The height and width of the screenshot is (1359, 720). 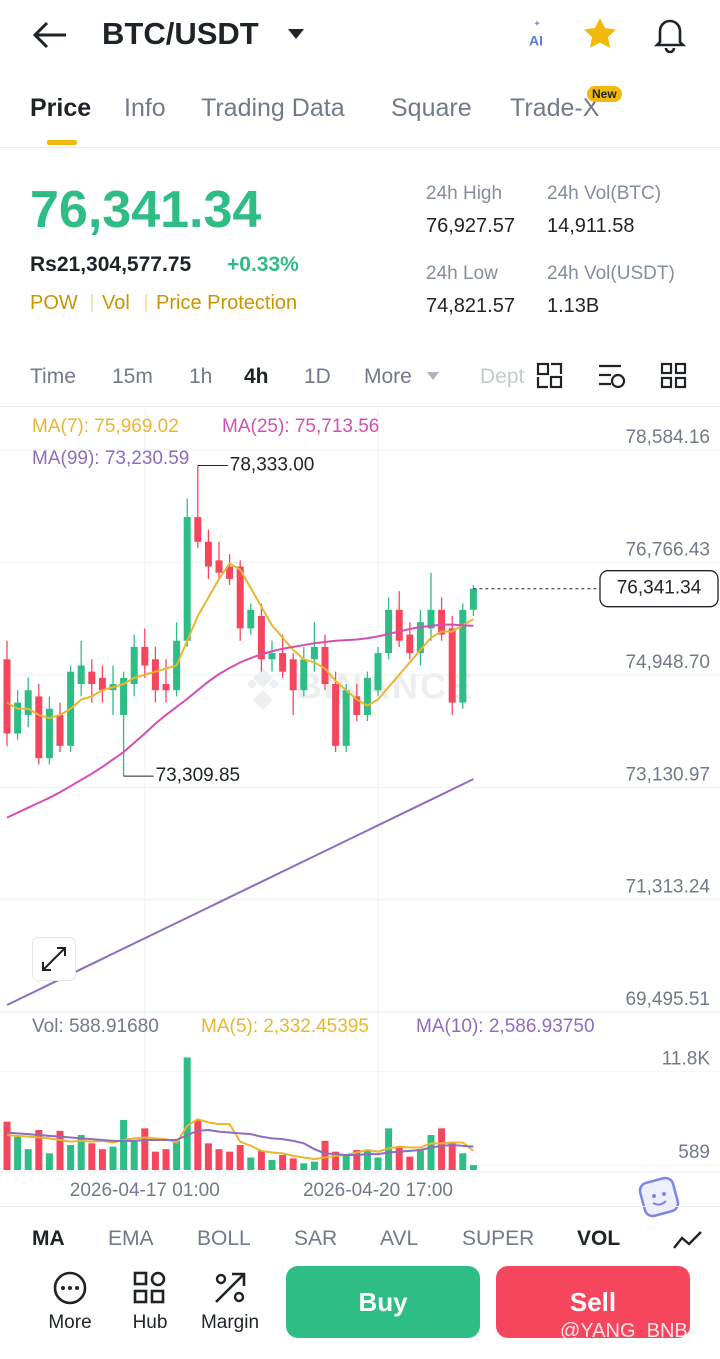 What do you see at coordinates (604, 94) in the screenshot?
I see `new-badge: New` at bounding box center [604, 94].